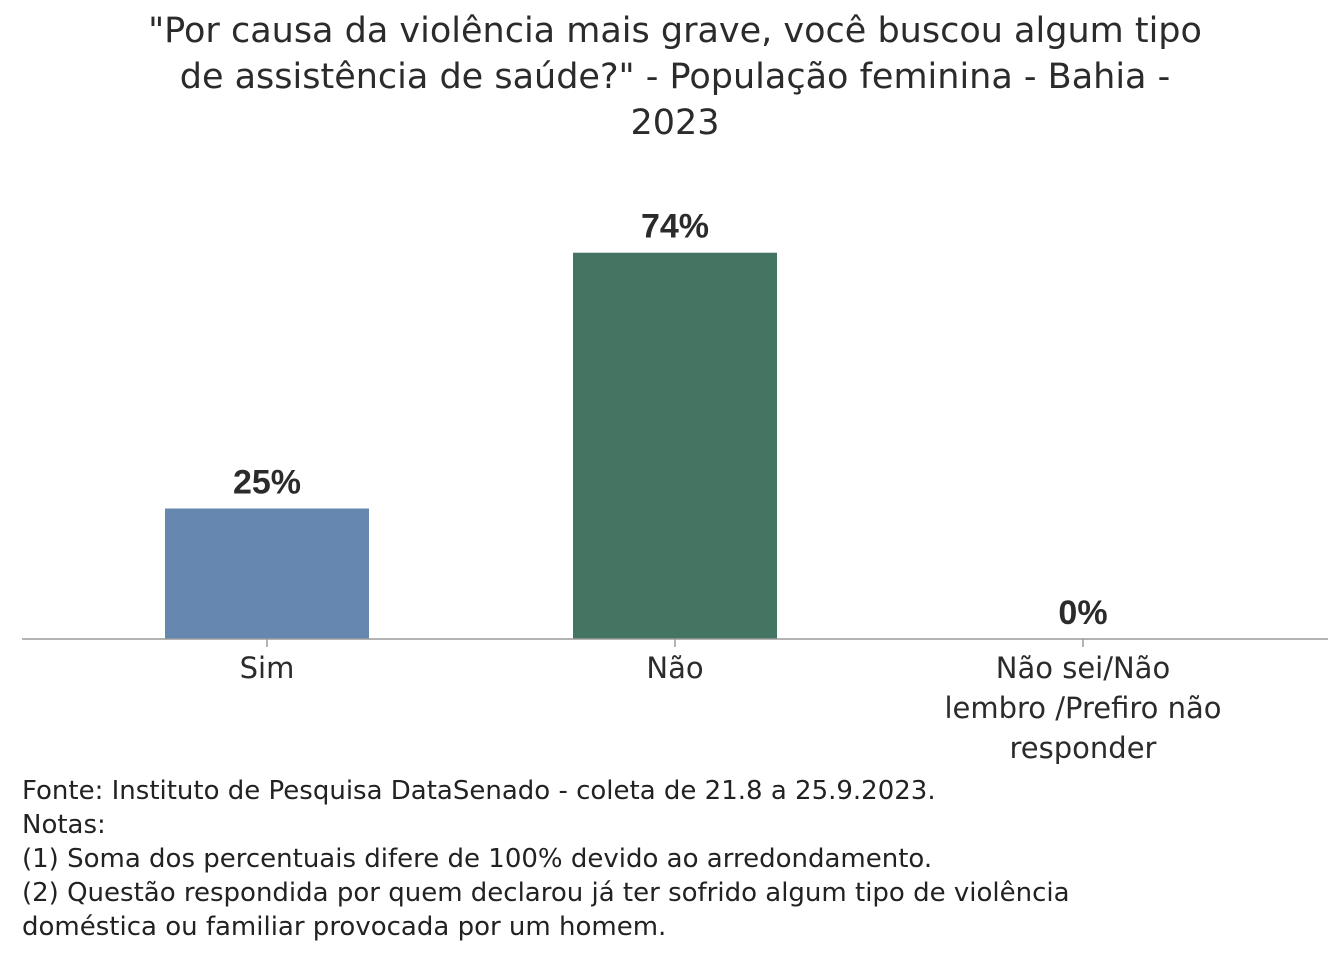 The image size is (1344, 960). Describe the element at coordinates (267, 483) in the screenshot. I see `data-label: 25%` at that location.